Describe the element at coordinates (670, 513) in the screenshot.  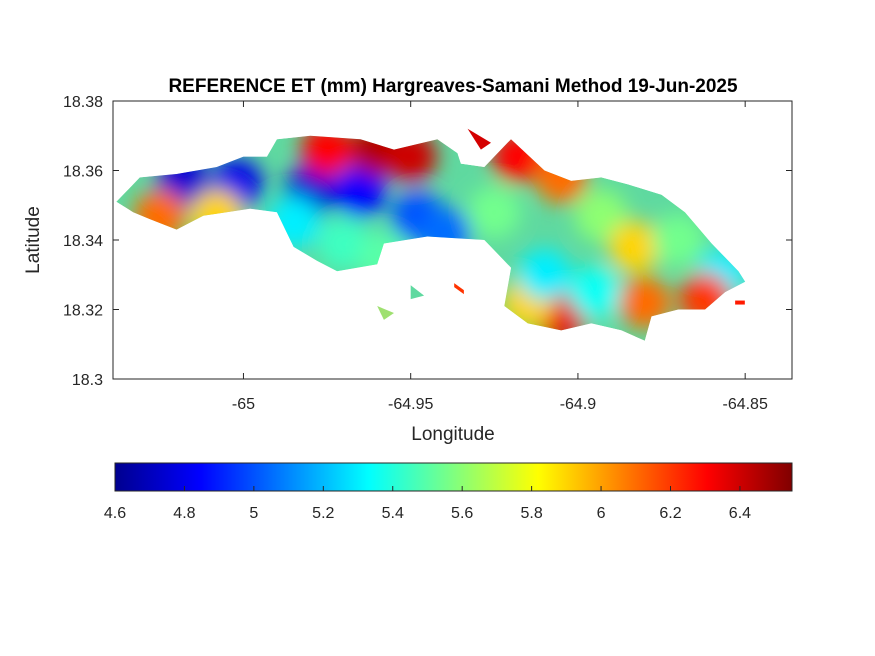
I see `colorbar-tick-label: 6.2` at that location.